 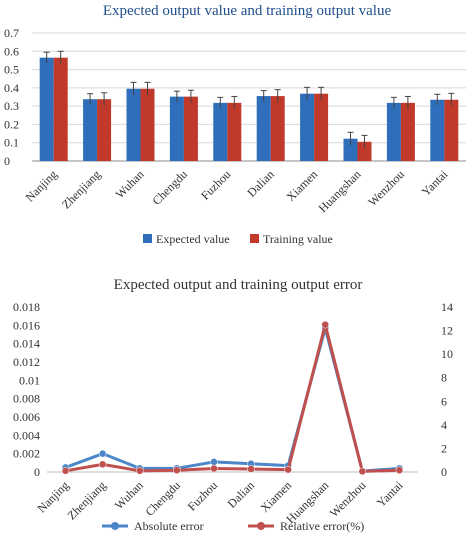 I want to click on legend-label: Training value, so click(x=298, y=239).